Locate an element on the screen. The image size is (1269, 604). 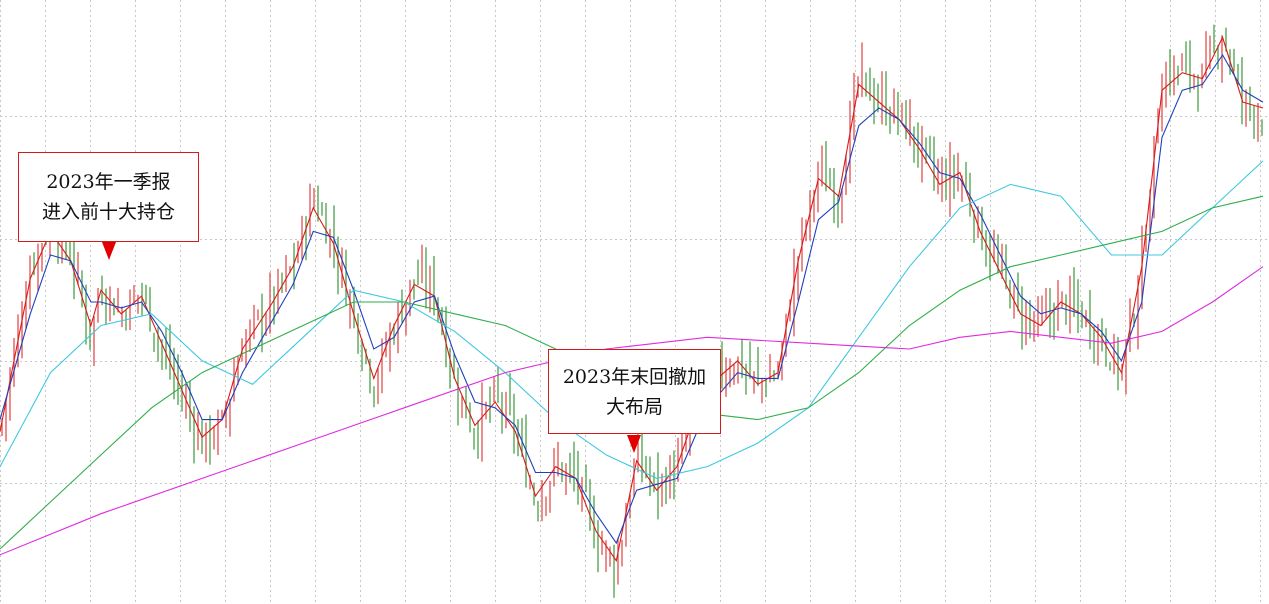
annotation-line: 2023年一季报 is located at coordinates (108, 182).